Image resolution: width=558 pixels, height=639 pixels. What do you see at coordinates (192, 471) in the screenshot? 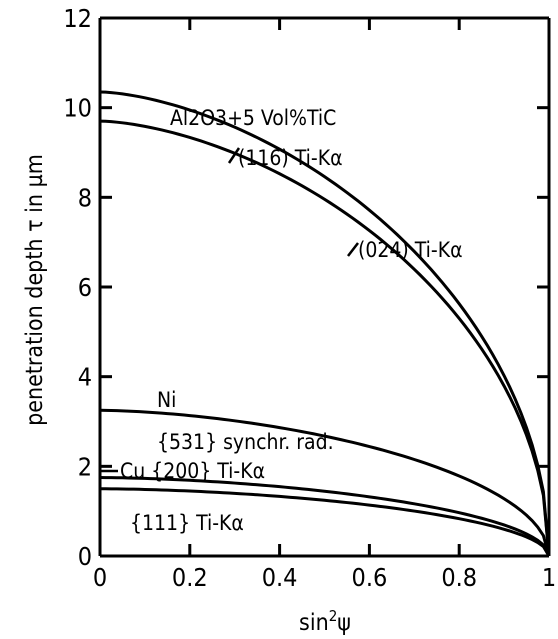
I see `annotation-200: Cu {200} Ti-Kα` at bounding box center [192, 471].